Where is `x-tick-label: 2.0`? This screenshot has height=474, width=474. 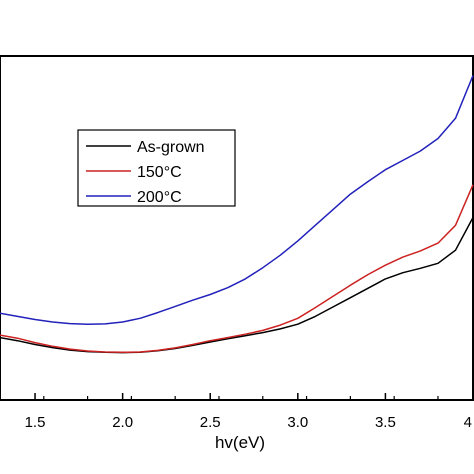
x-tick-label: 2.0 is located at coordinates (122, 422).